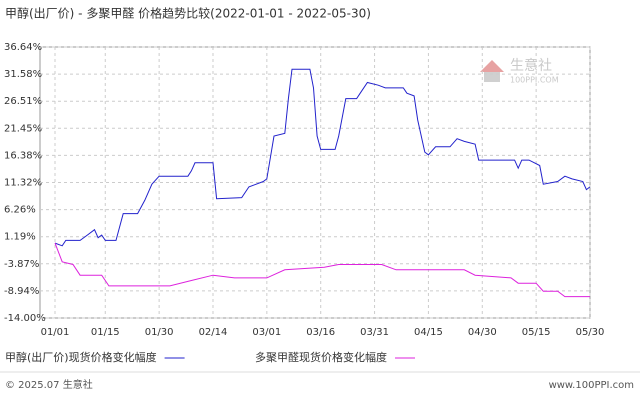 The height and width of the screenshot is (400, 640). I want to click on x-tick-label: 01/30, so click(159, 332).